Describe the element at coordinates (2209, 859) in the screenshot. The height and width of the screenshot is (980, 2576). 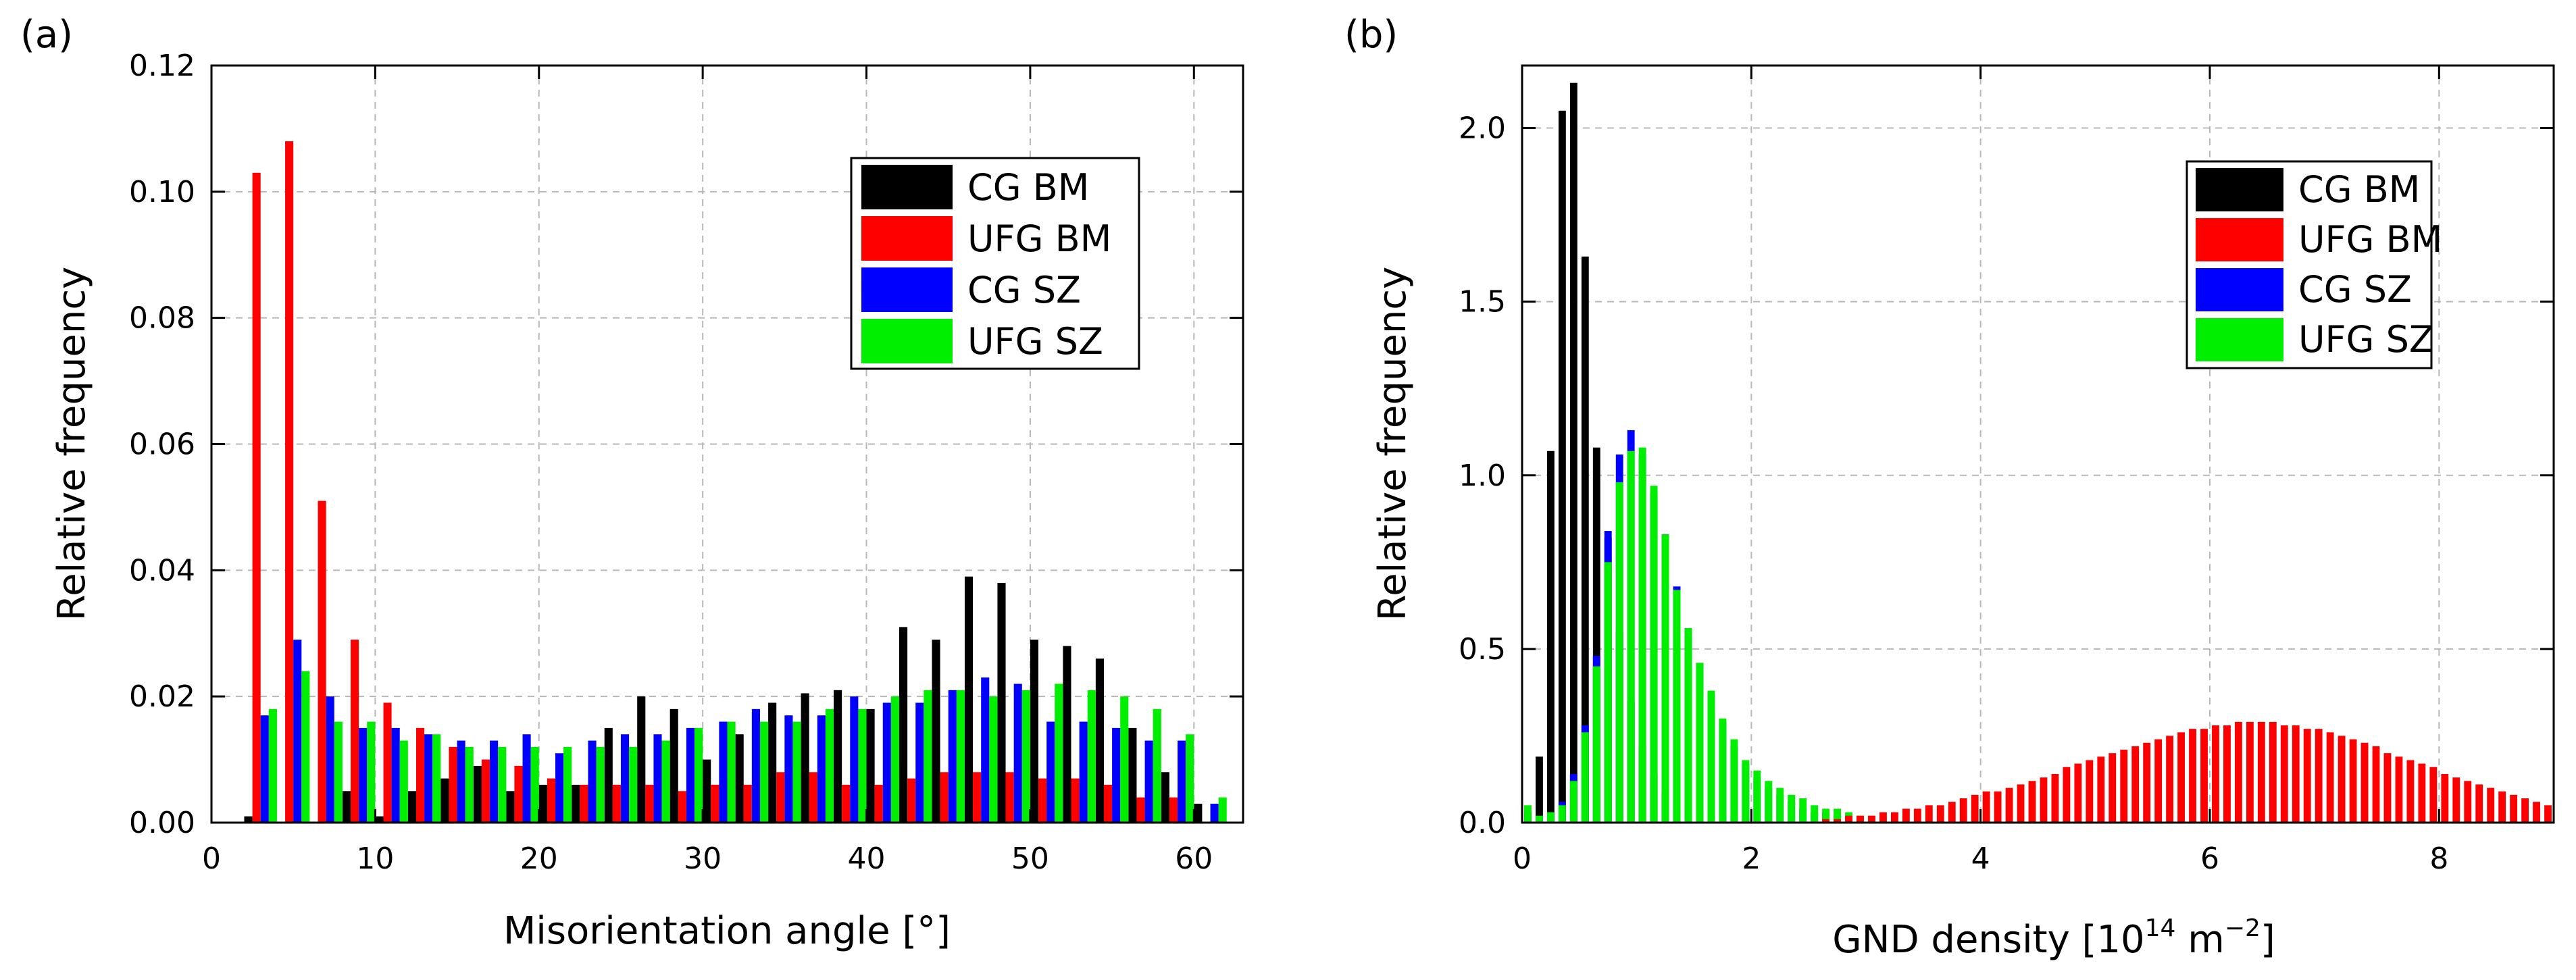
I see `x-tick-label-b: 6` at that location.